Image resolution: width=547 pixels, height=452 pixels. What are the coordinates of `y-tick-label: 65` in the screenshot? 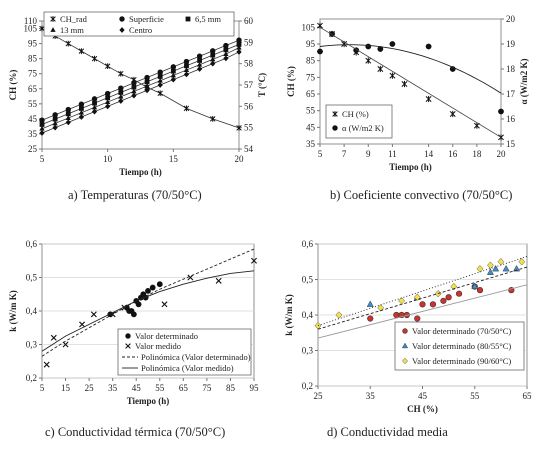 It's located at (311, 94).